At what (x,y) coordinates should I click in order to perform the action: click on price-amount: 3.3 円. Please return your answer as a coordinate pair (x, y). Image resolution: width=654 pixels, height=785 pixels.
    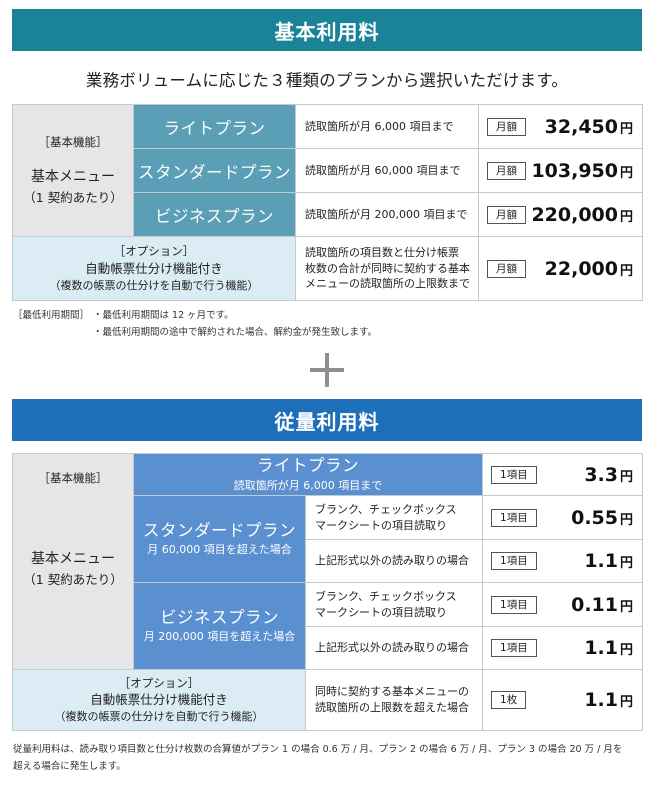
    Looking at the image, I should click on (609, 474).